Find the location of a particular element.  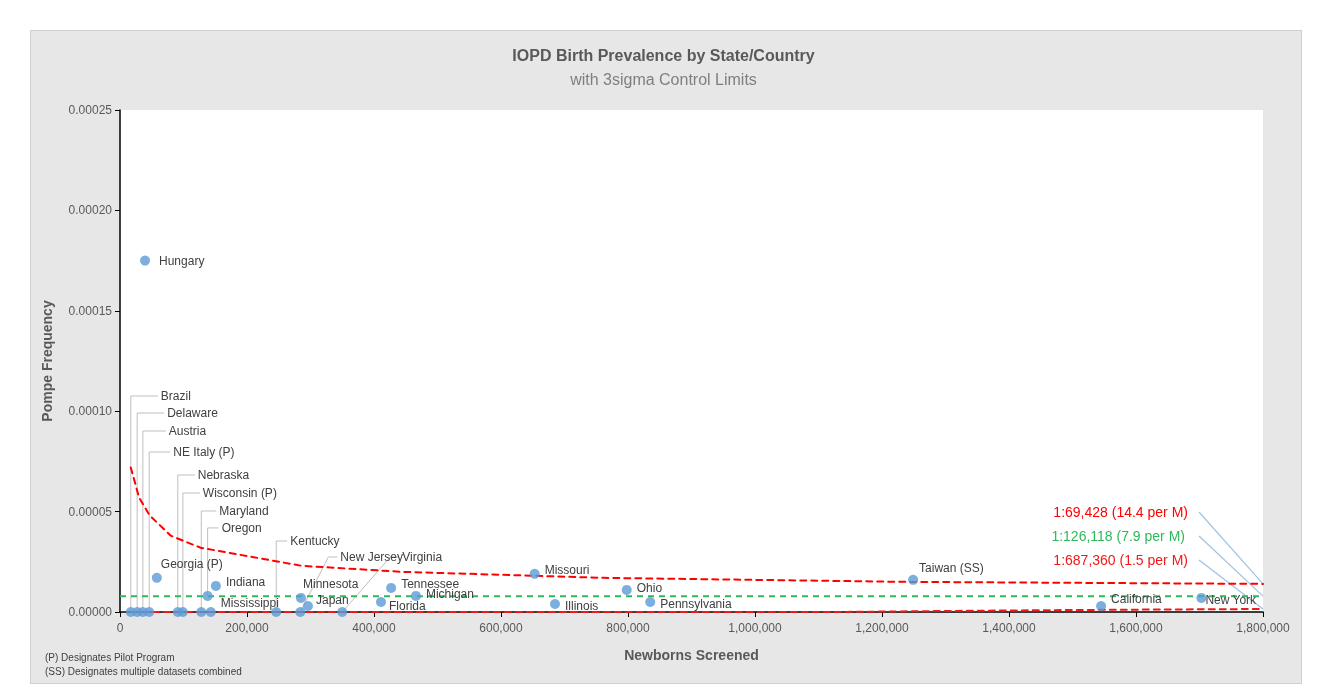

annotation: New Jersey is located at coordinates (372, 557).